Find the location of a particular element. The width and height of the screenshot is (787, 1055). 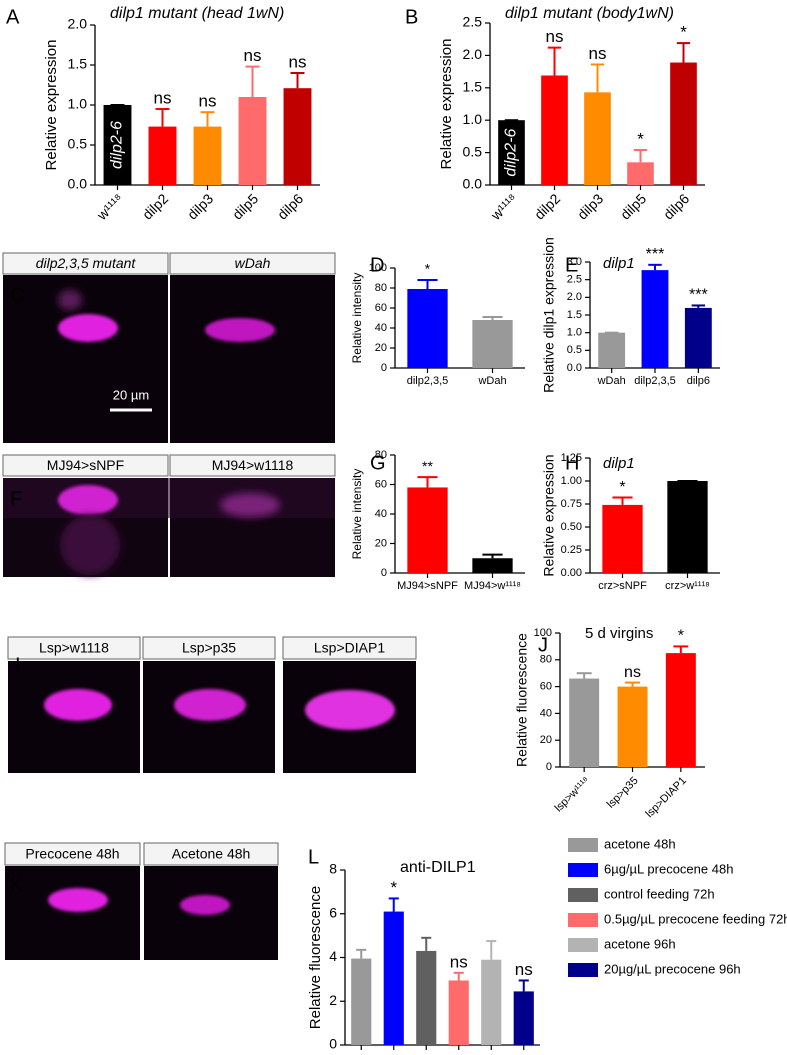

panel-header: MJ94>sNPF is located at coordinates (85, 465).